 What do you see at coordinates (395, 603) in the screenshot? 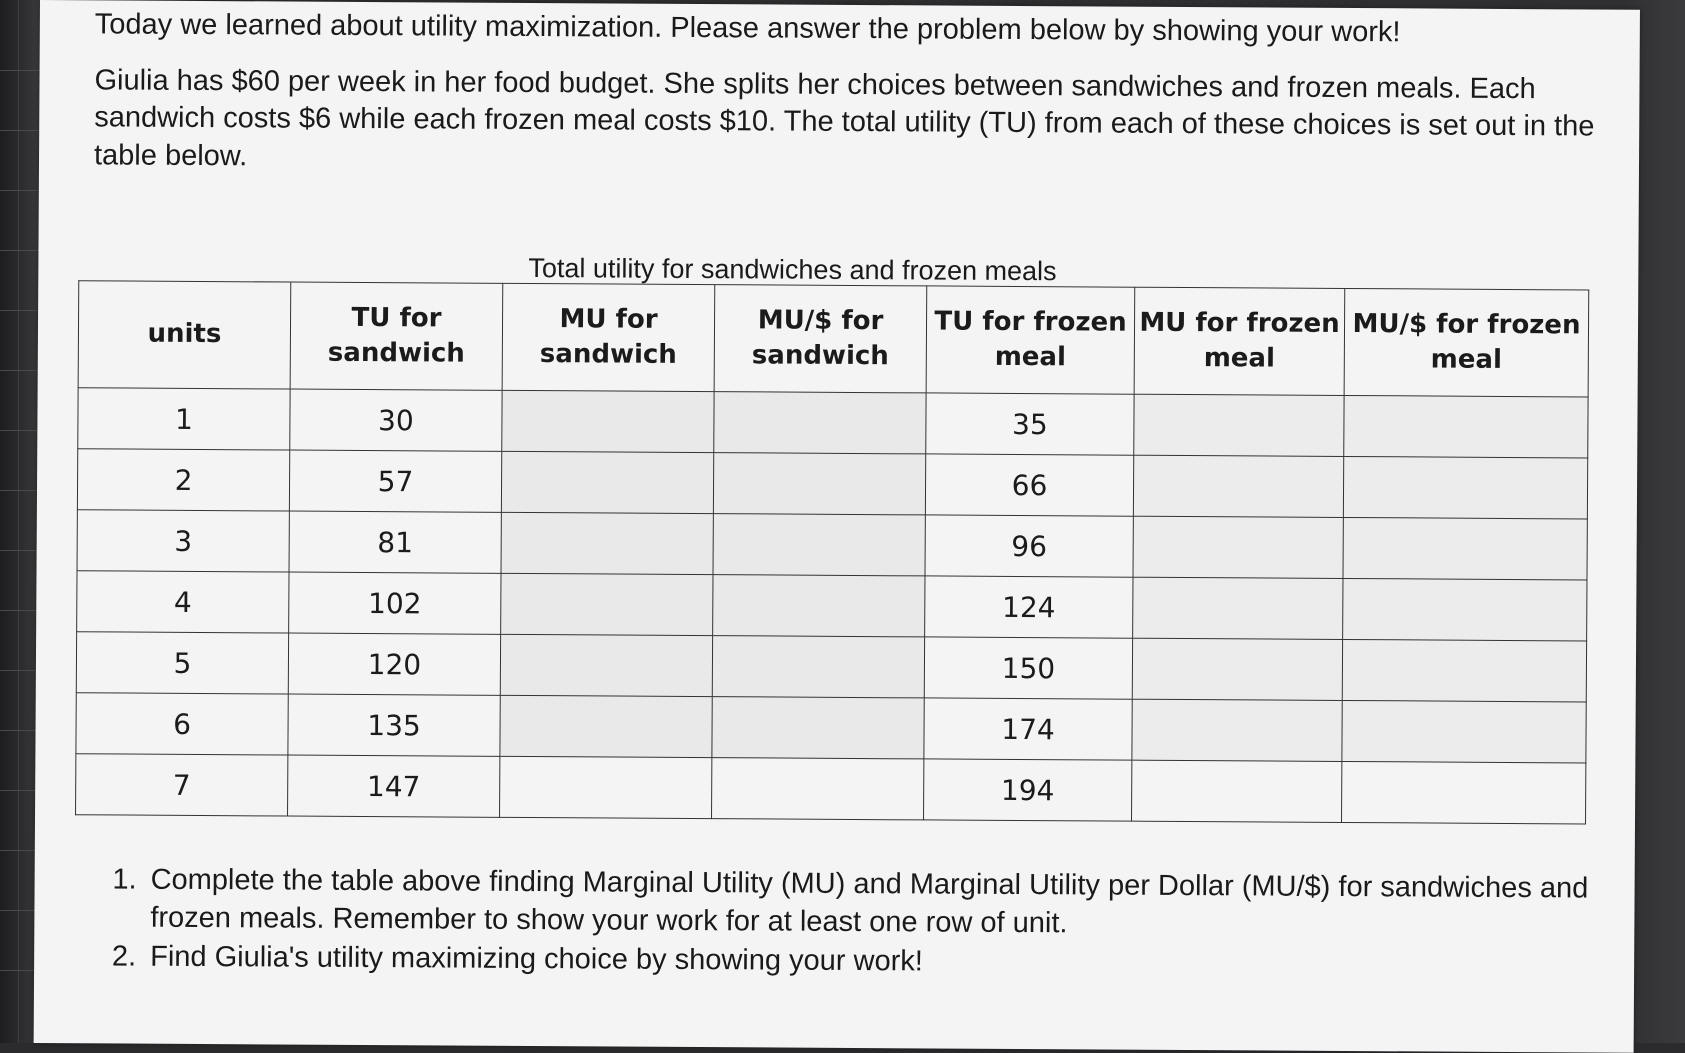
I see `cell-tu-sandwich: 102` at bounding box center [395, 603].